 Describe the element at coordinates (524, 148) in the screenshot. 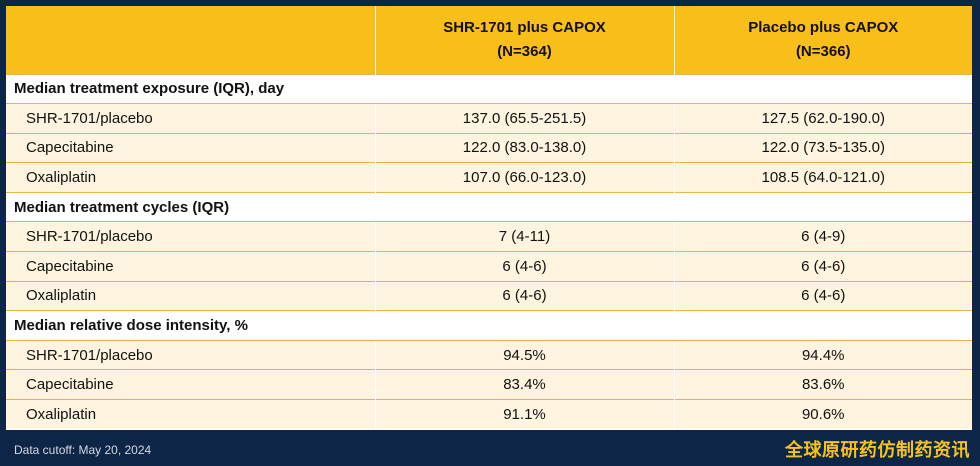

I see `shr-value: 122.0 (83.0-138.0)` at that location.